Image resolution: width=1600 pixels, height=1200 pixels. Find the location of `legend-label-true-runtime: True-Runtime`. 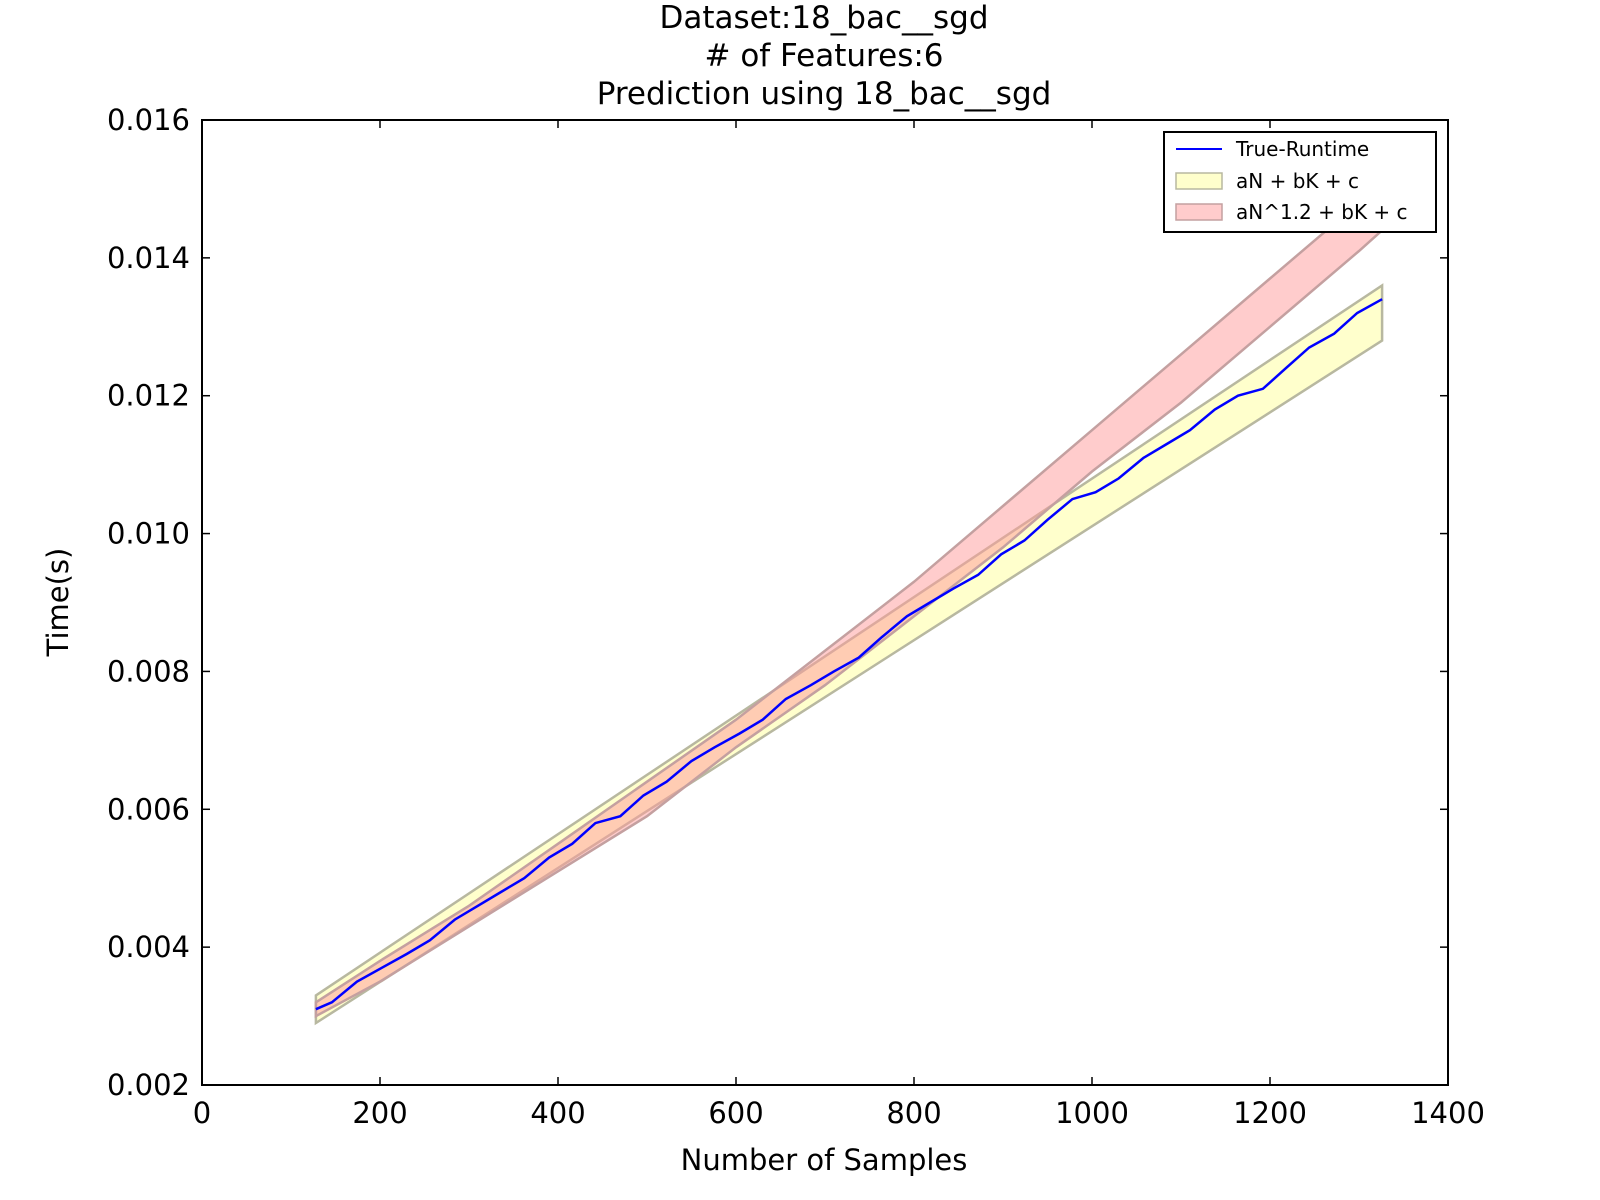

legend-label-true-runtime: True-Runtime is located at coordinates (1302, 149).